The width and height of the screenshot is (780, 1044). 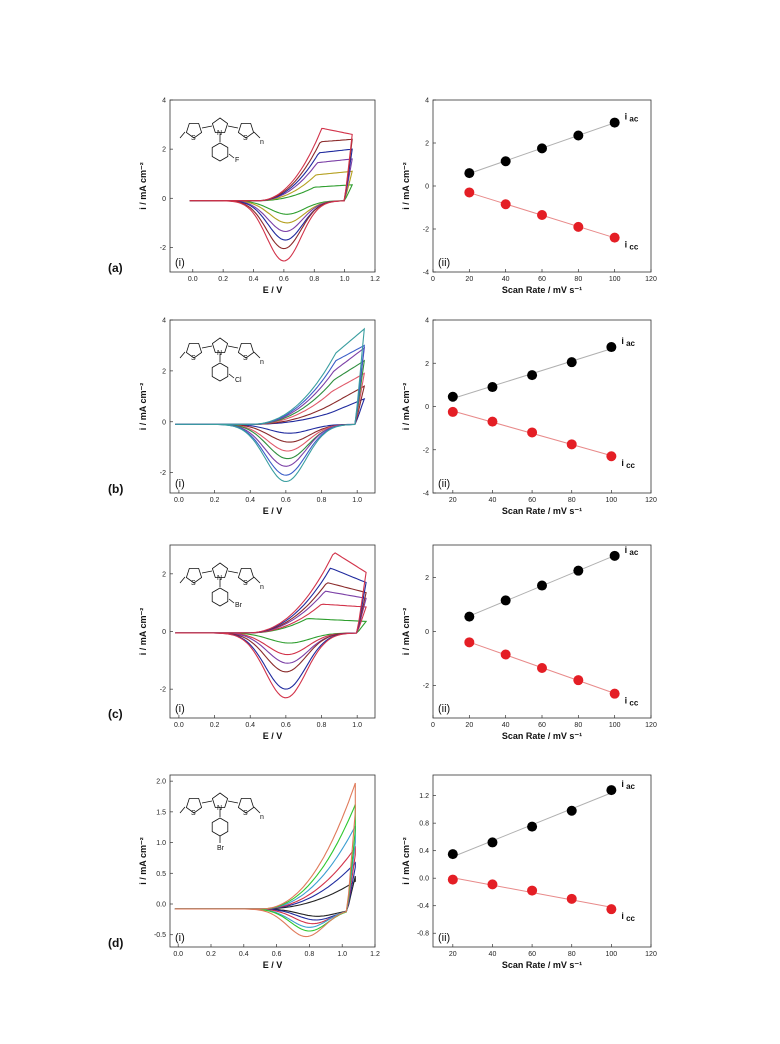 I want to click on y-tick-label: 0, so click(x=164, y=632).